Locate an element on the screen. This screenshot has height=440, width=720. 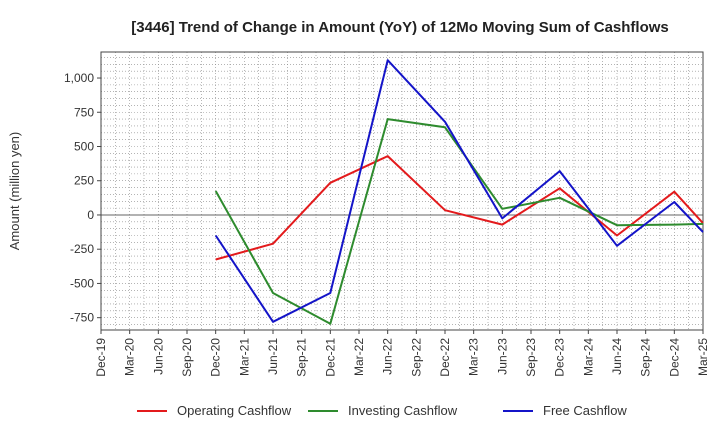
x-tick-label: Dec-20 is located at coordinates (216, 357).